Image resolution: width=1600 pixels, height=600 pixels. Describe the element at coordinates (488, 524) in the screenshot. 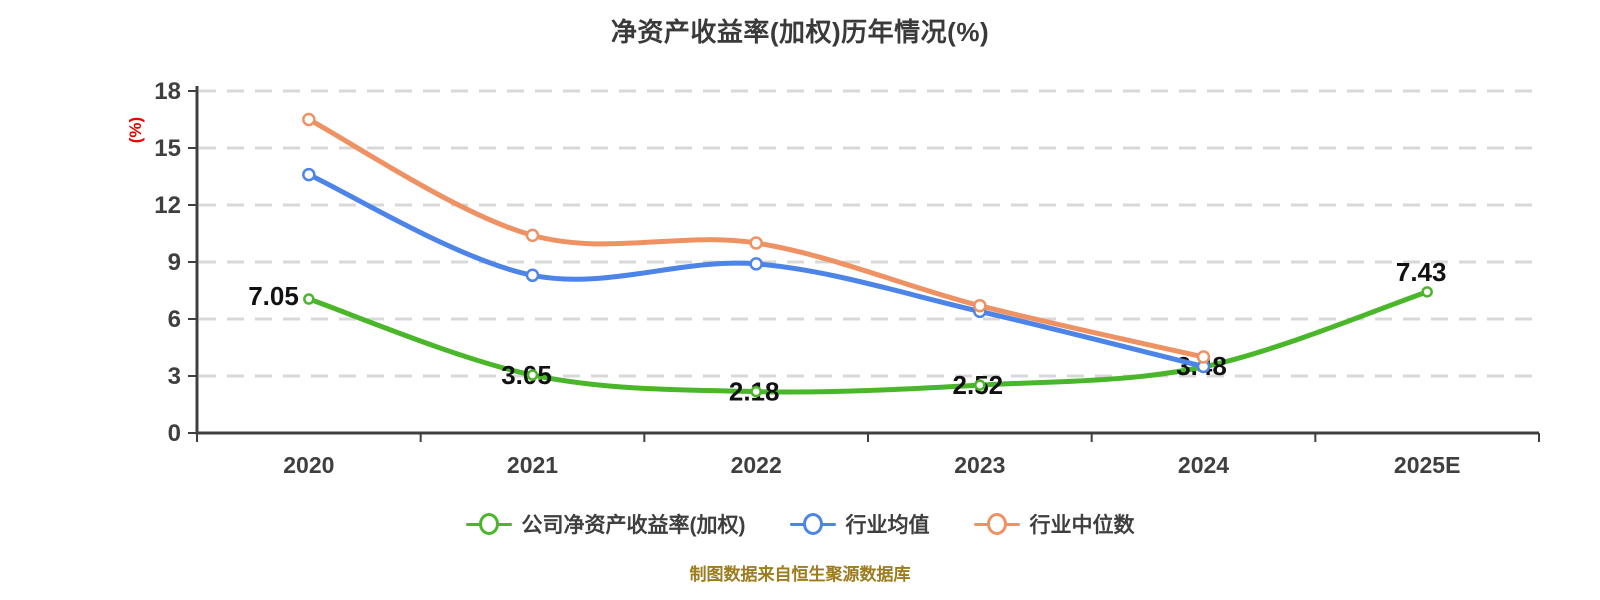

I see `legend-marker-company-roe-icon` at that location.